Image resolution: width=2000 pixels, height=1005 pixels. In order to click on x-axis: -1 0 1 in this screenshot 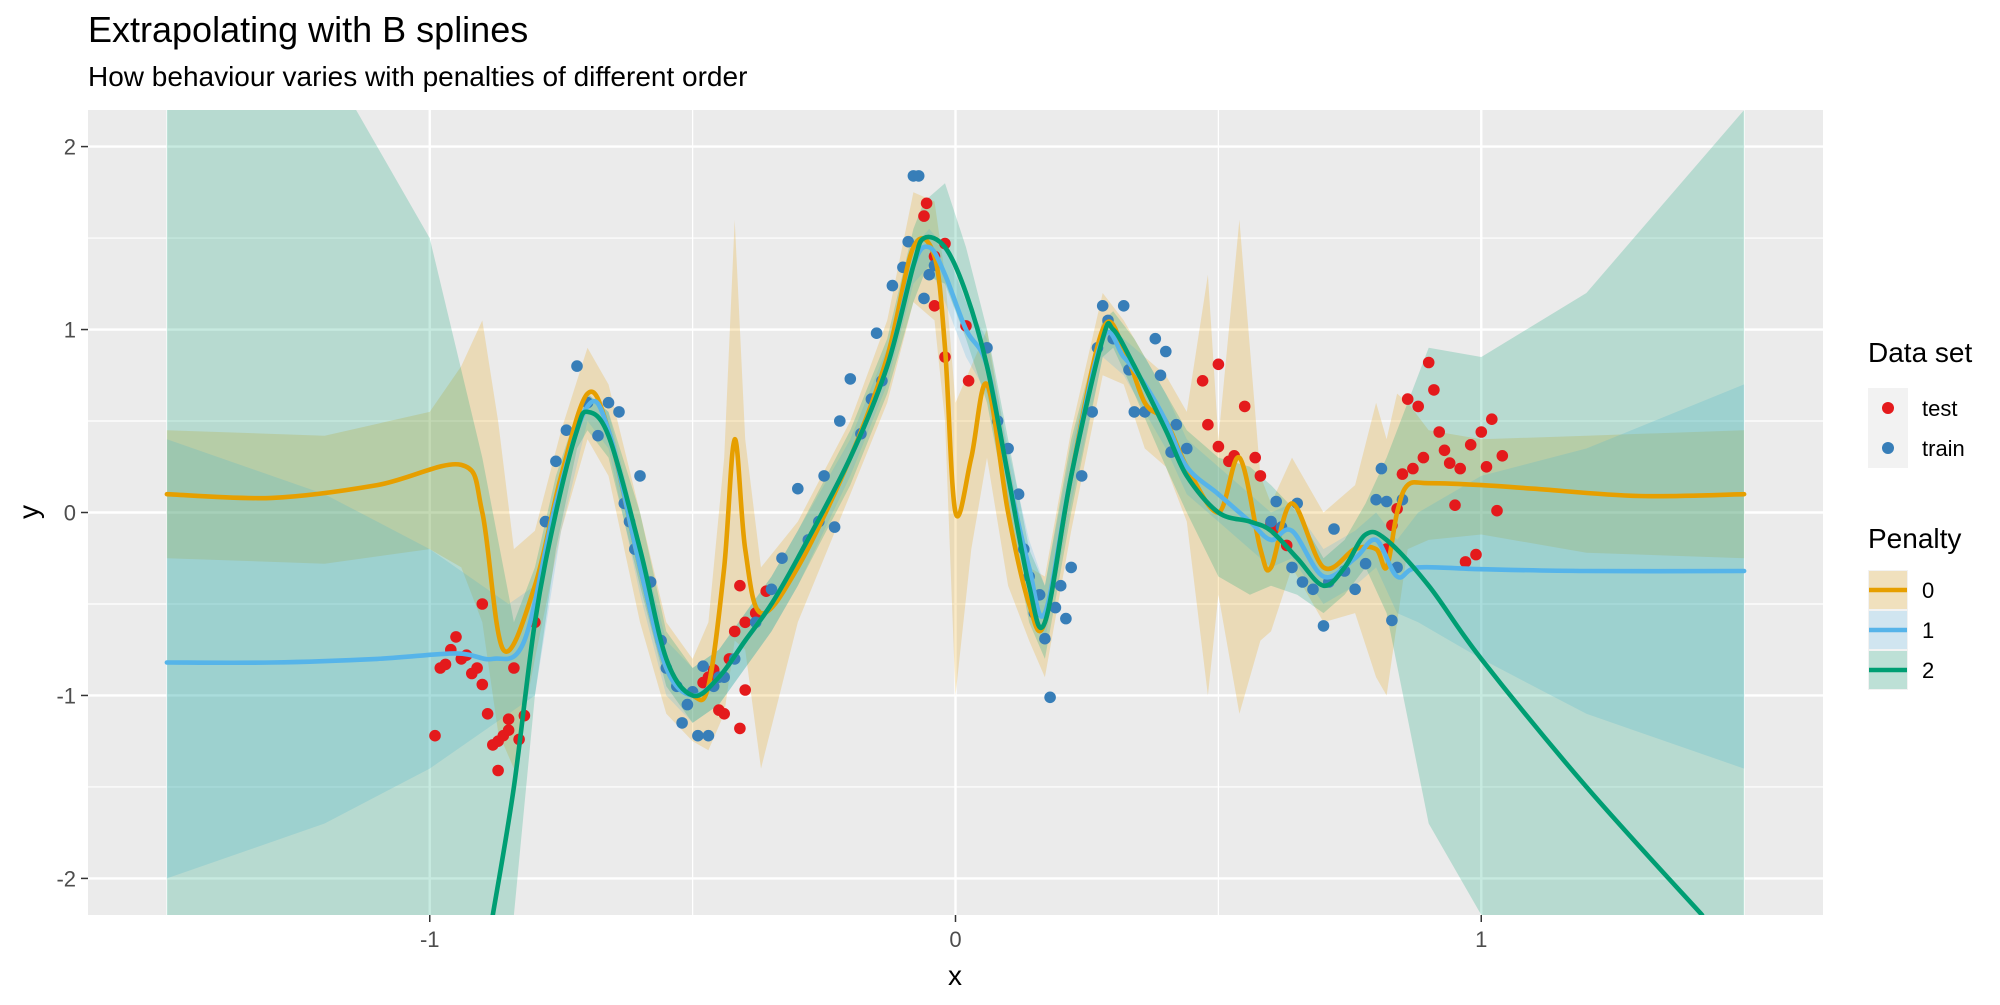, I will do `click(953, 933)`.